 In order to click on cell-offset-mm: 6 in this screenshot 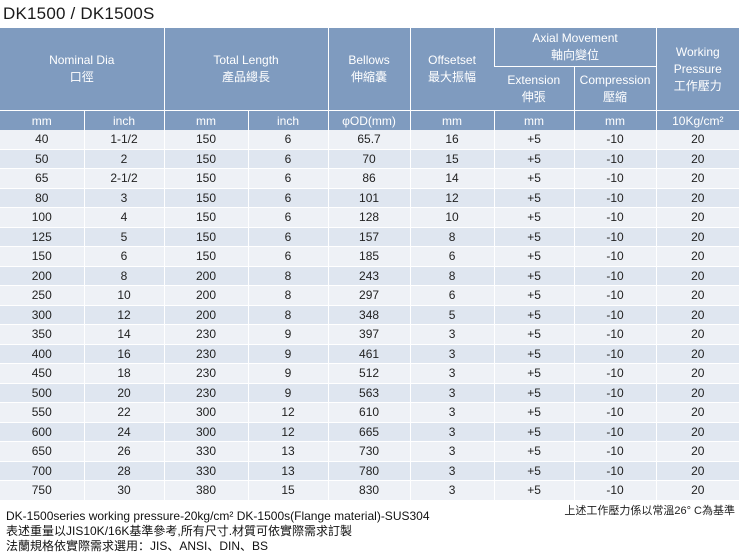, I will do `click(452, 256)`.